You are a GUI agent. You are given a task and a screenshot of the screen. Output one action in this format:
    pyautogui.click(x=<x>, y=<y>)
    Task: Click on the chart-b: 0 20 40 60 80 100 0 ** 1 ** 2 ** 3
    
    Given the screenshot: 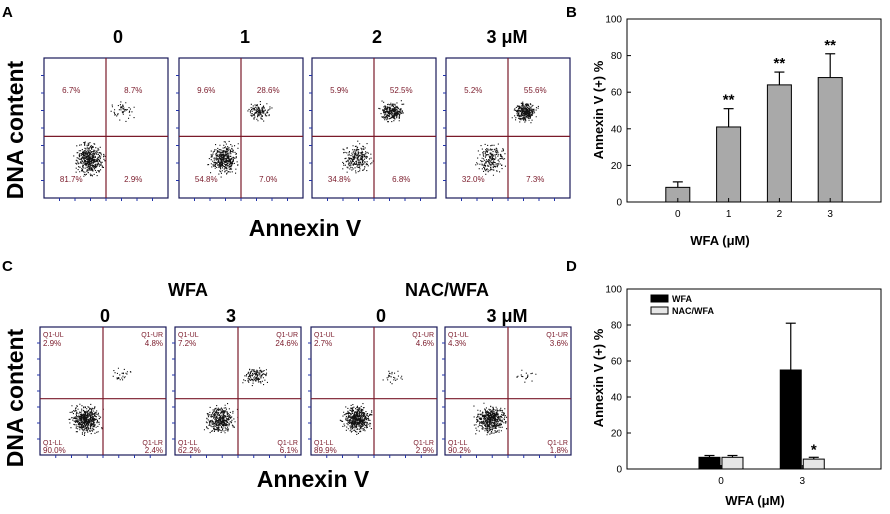 What is the action you would take?
    pyautogui.click(x=743, y=117)
    